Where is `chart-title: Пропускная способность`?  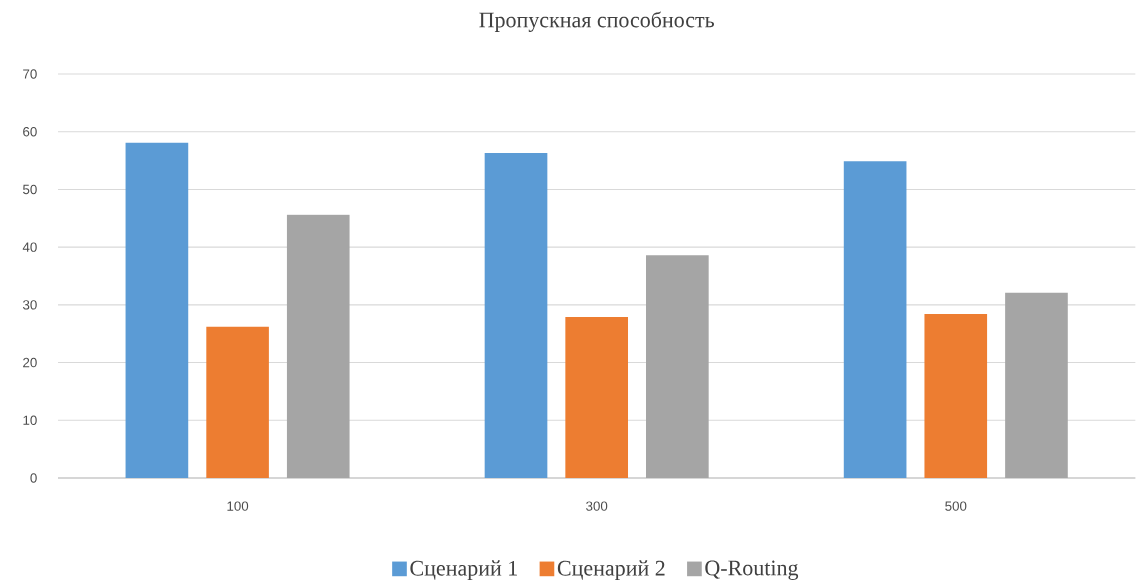
chart-title: Пропускная способность is located at coordinates (597, 22).